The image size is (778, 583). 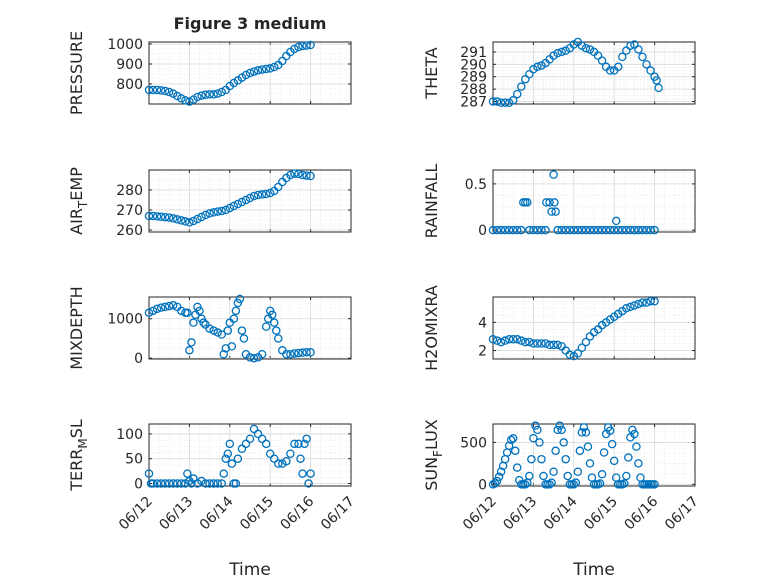 I want to click on airtemp-y-tick-label-270: 270, so click(x=129, y=211).